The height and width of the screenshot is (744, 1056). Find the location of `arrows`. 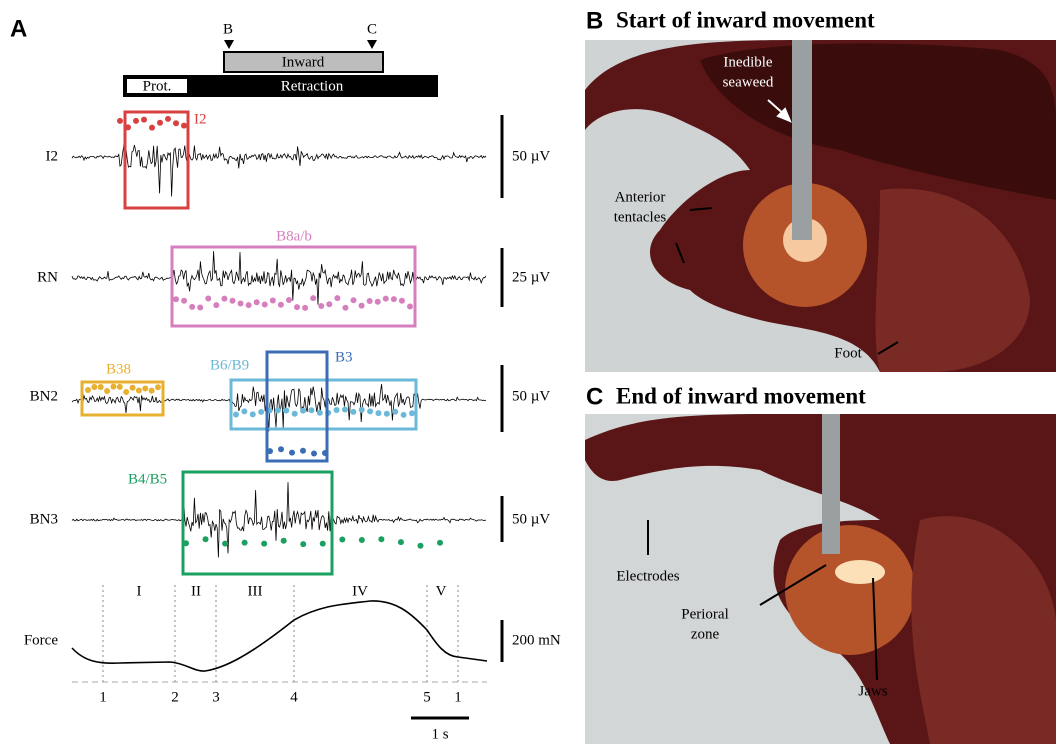

arrows is located at coordinates (762, 600).